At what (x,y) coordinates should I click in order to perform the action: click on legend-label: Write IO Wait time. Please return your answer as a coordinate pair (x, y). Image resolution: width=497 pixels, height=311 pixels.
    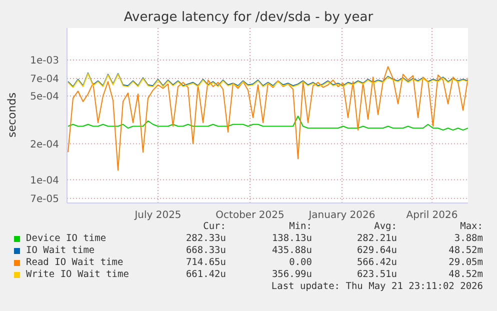
    Looking at the image, I should click on (77, 274).